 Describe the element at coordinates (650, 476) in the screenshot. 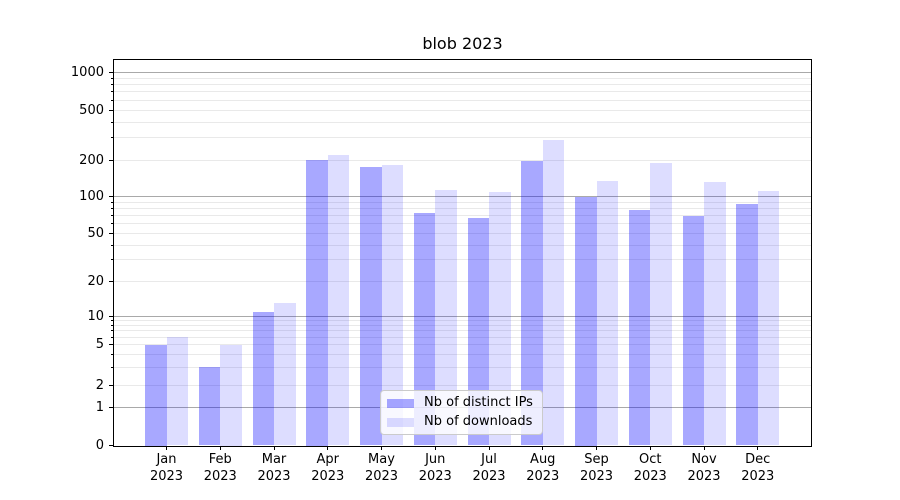

I see `x-tick-year-oct: 2023` at that location.